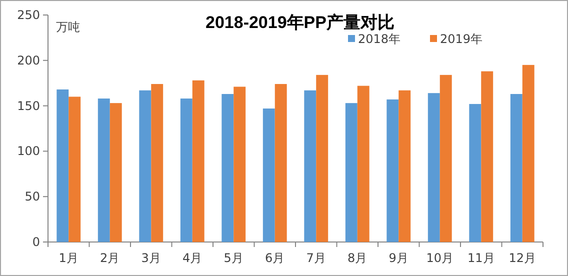 This screenshot has width=568, height=276. What do you see at coordinates (151, 258) in the screenshot?
I see `x-tick-label: 3月` at bounding box center [151, 258].